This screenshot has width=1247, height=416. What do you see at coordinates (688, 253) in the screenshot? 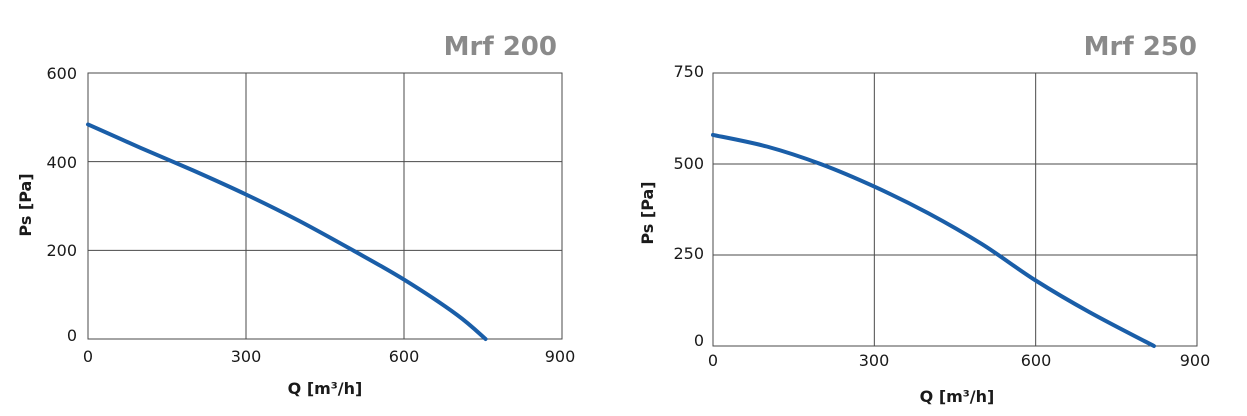
I see `y-tick-label: 250` at bounding box center [688, 253].